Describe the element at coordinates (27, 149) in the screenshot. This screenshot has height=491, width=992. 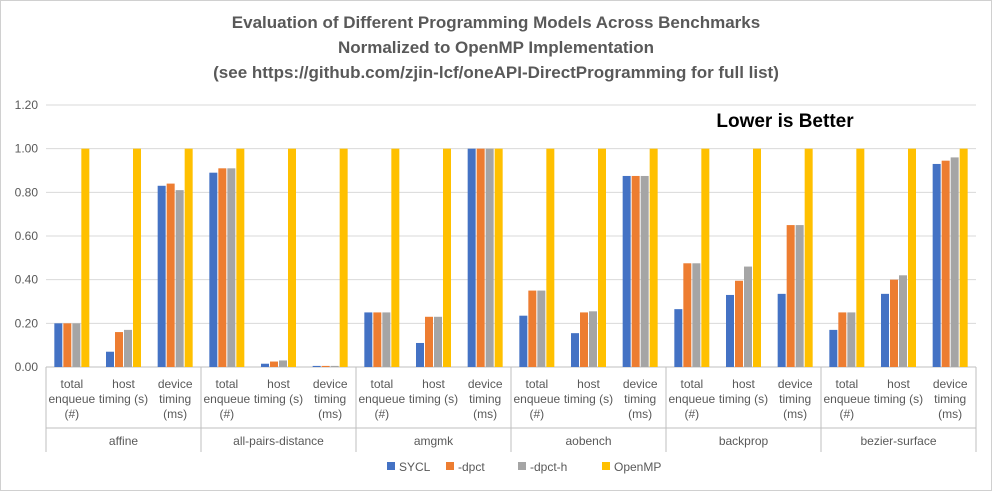
I see `y-tick-label: 1.00` at that location.